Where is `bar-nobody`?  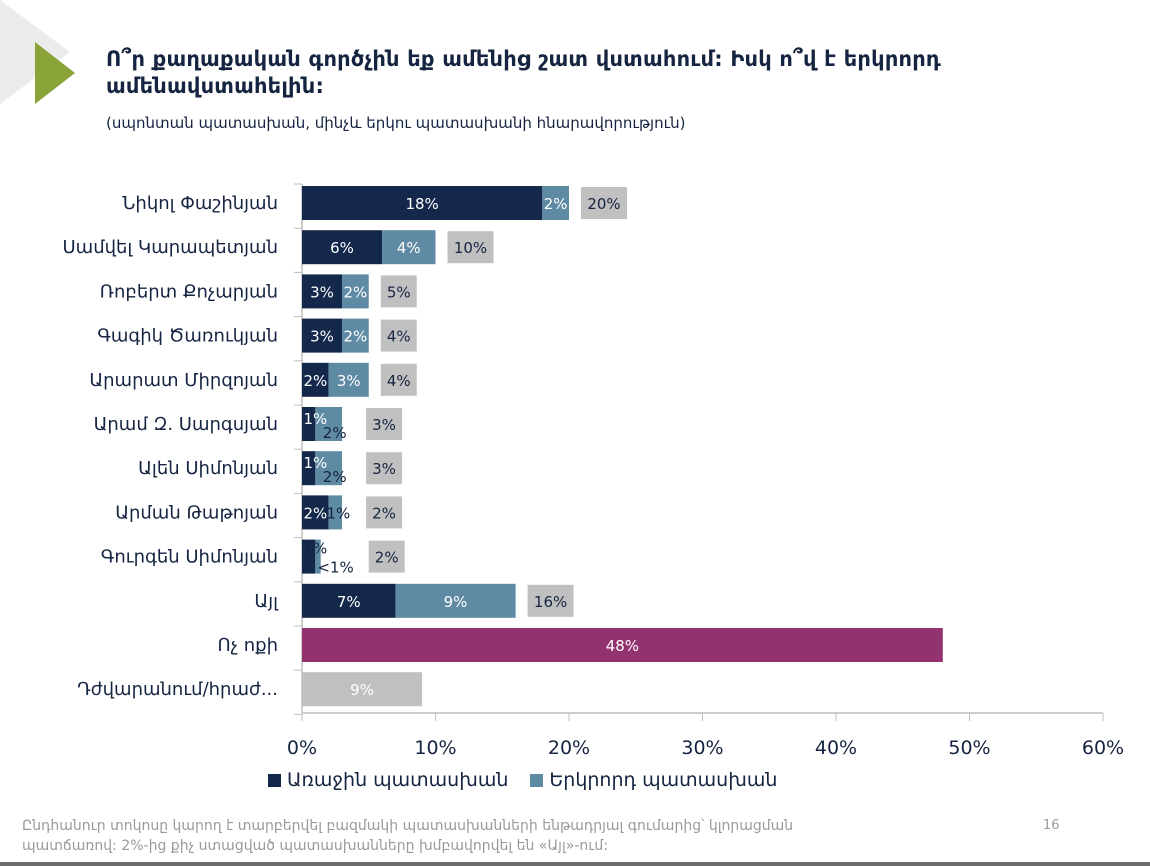
bar-nobody is located at coordinates (622, 645).